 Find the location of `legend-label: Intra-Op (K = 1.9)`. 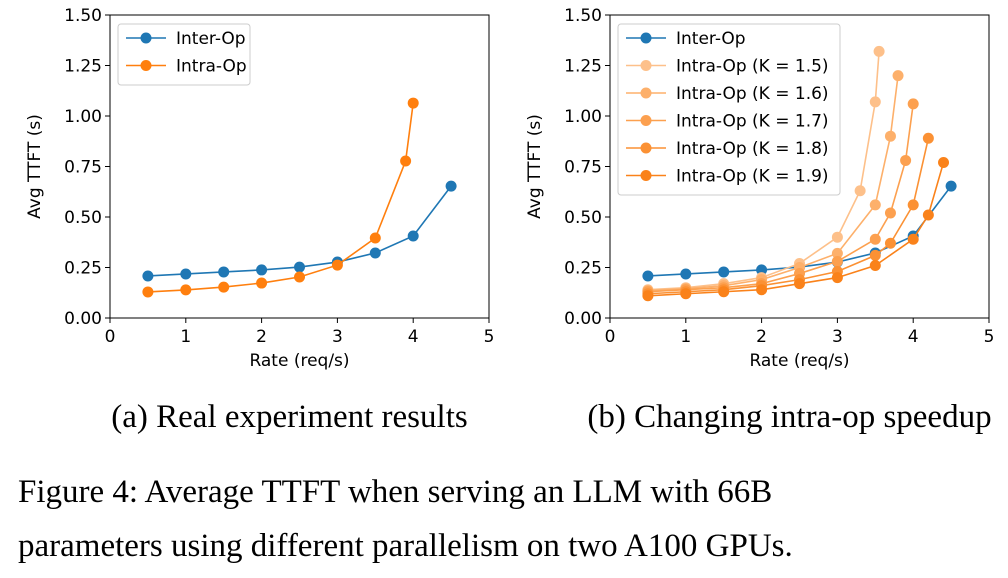

legend-label: Intra-Op (K = 1.9) is located at coordinates (752, 177).